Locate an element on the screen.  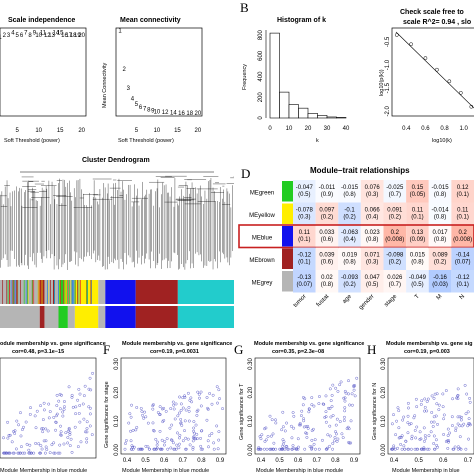
chart-subtitle: cor=0.48, p=3.1e−15 is located at coordinates (38, 352).